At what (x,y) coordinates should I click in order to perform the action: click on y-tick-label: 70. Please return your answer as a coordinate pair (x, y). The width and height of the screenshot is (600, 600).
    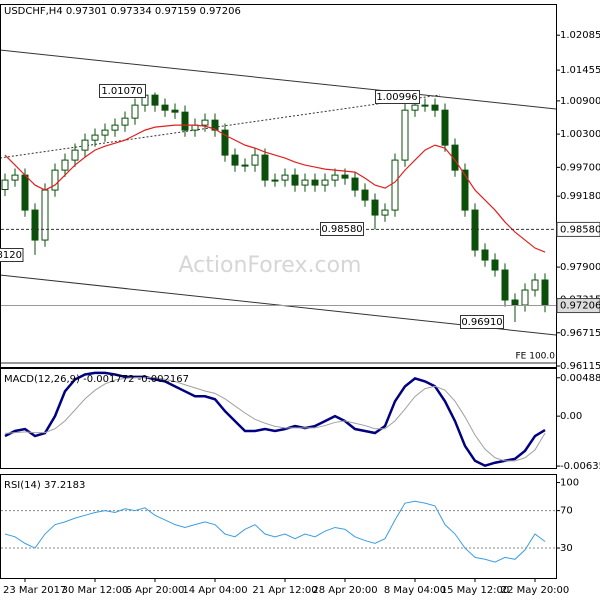
    Looking at the image, I should click on (566, 511).